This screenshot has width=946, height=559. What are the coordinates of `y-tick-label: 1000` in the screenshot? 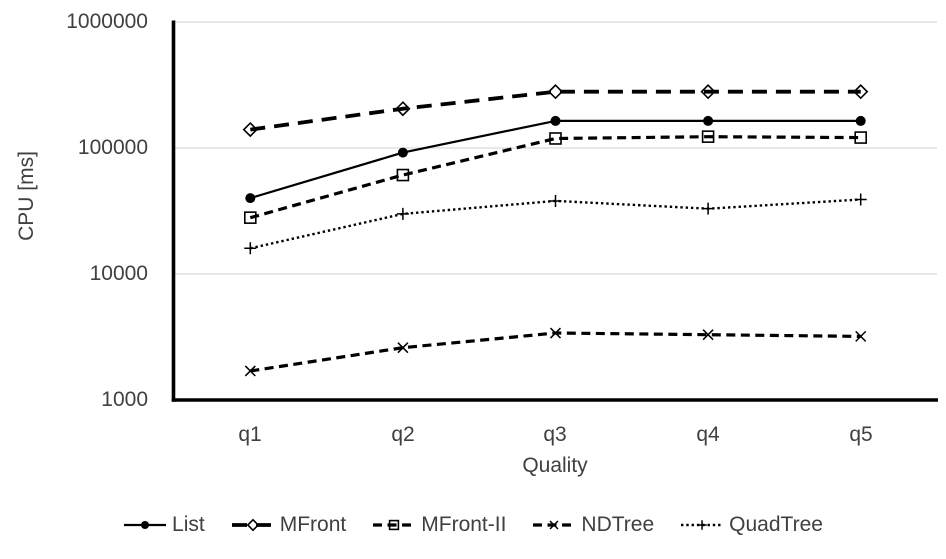 It's located at (124, 399).